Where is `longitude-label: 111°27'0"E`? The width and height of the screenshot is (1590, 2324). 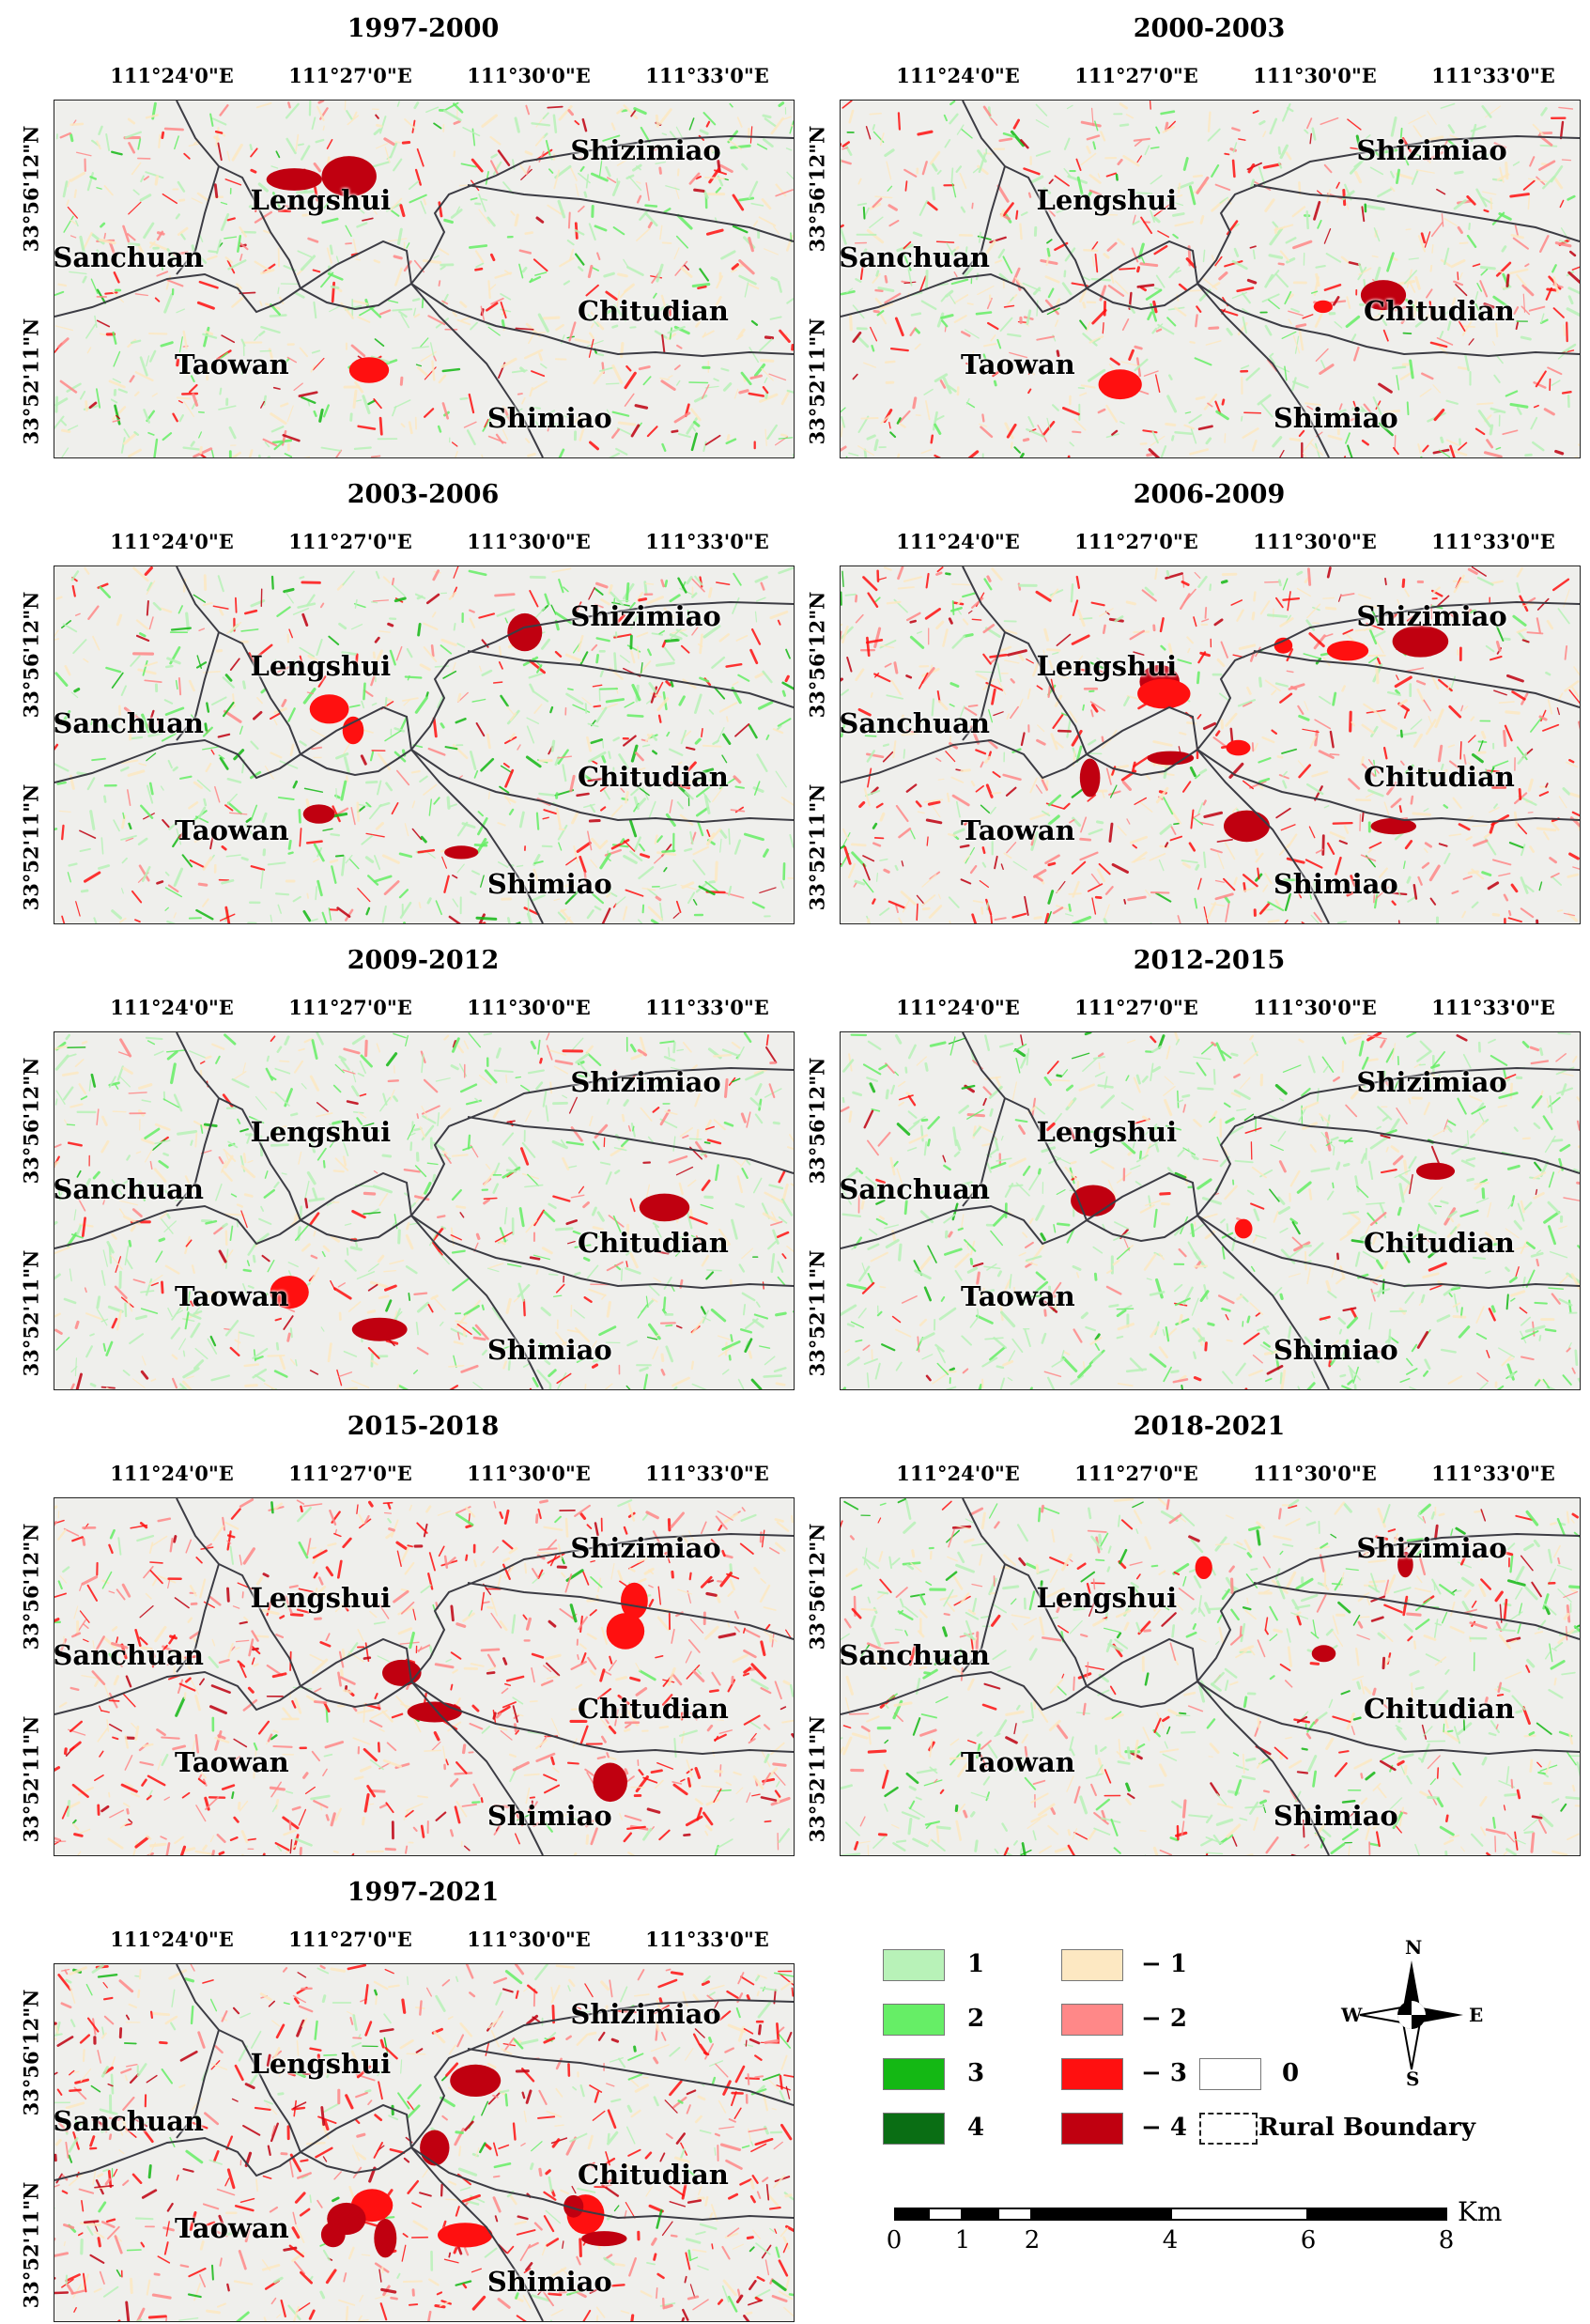 longitude-label: 111°27'0"E is located at coordinates (350, 1007).